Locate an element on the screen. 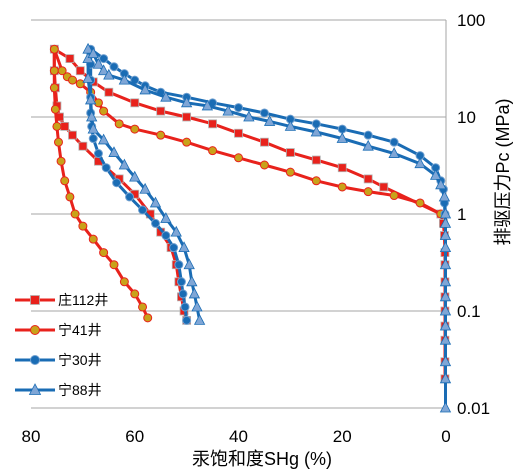 The width and height of the screenshot is (522, 473). x-tick-label: 80 is located at coordinates (31, 436).